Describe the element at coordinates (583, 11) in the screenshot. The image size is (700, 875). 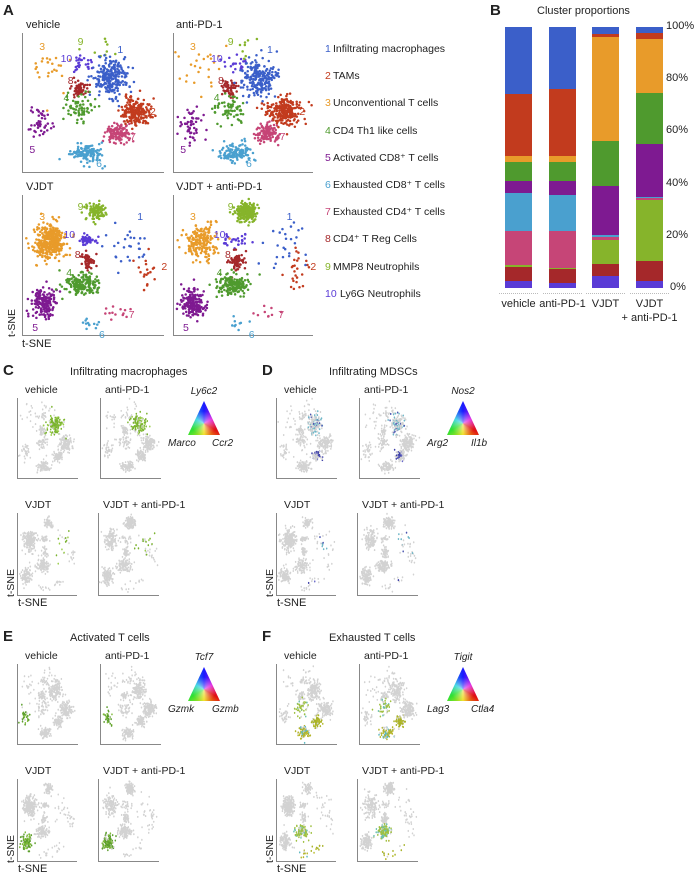
I see `chart-title: Cluster proportions` at that location.